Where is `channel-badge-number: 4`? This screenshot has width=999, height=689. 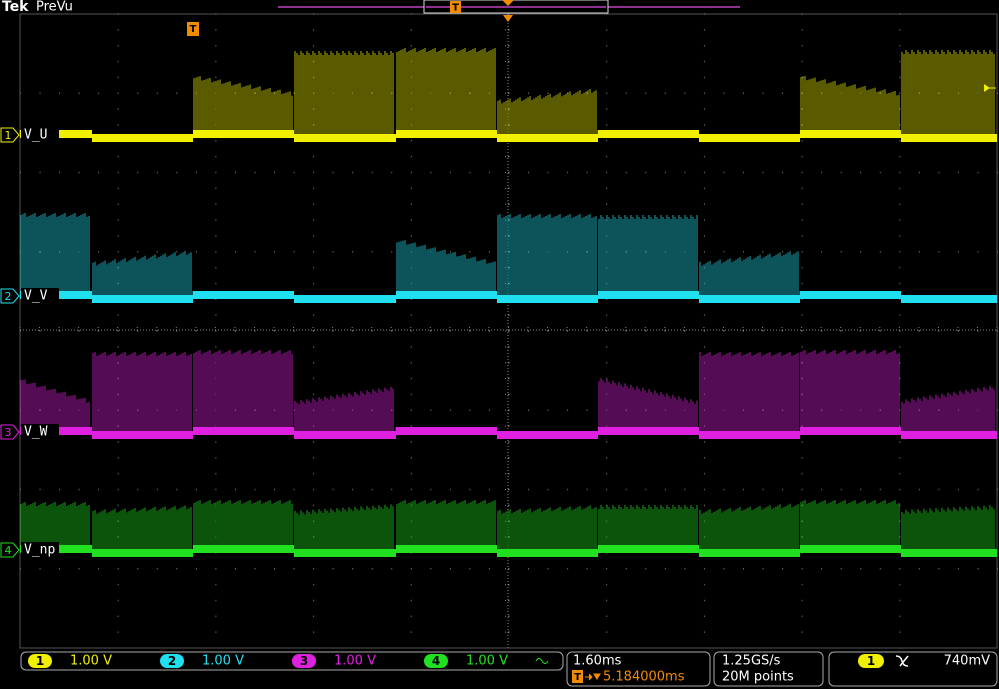
channel-badge-number: 4 is located at coordinates (436, 661).